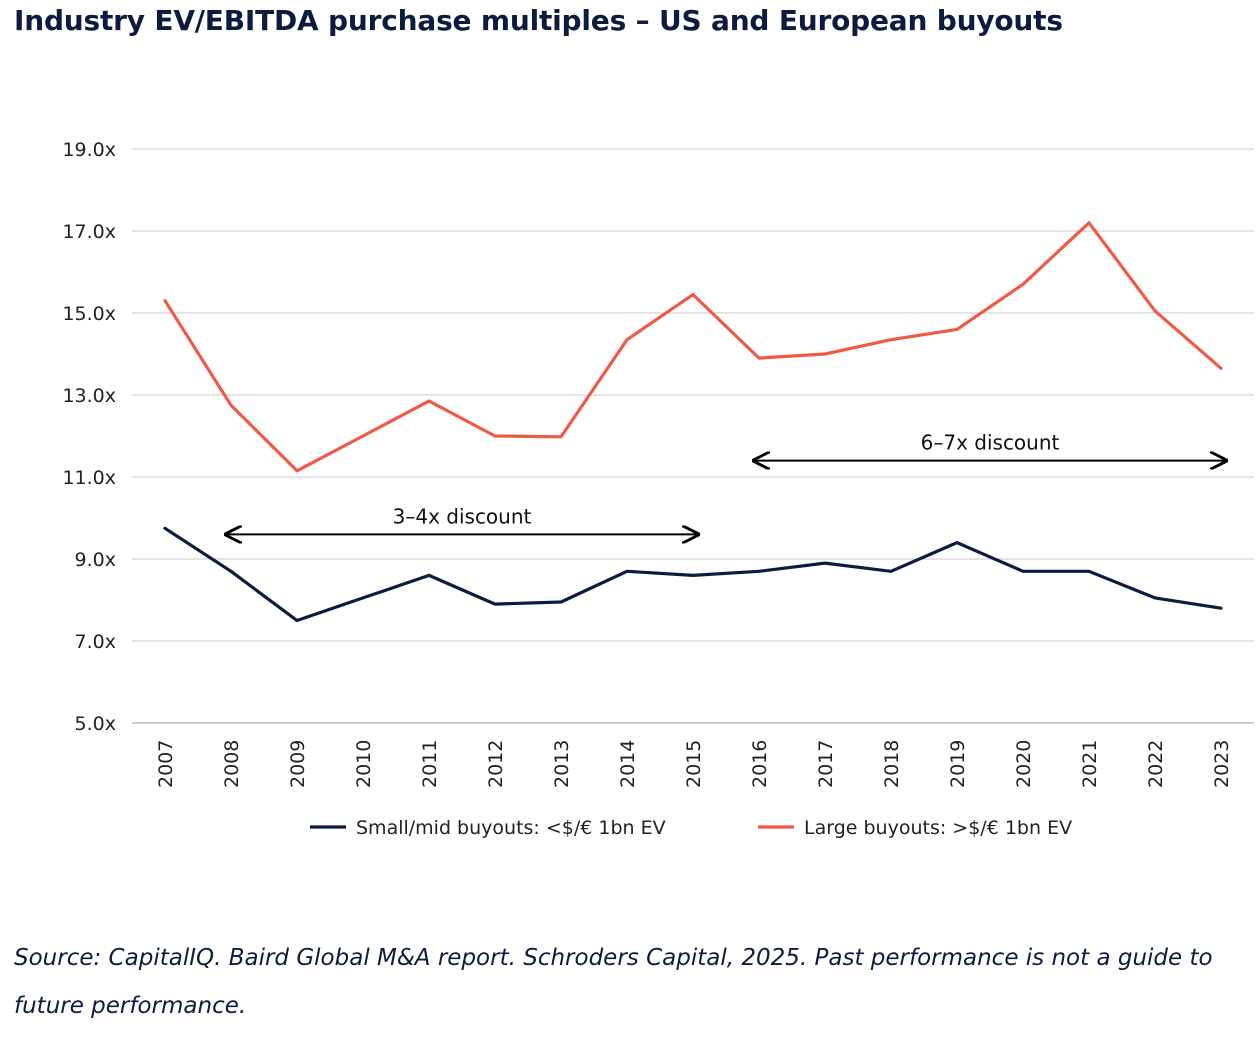 The height and width of the screenshot is (1040, 1258). What do you see at coordinates (562, 764) in the screenshot?
I see `x-tick-label: 2013` at bounding box center [562, 764].